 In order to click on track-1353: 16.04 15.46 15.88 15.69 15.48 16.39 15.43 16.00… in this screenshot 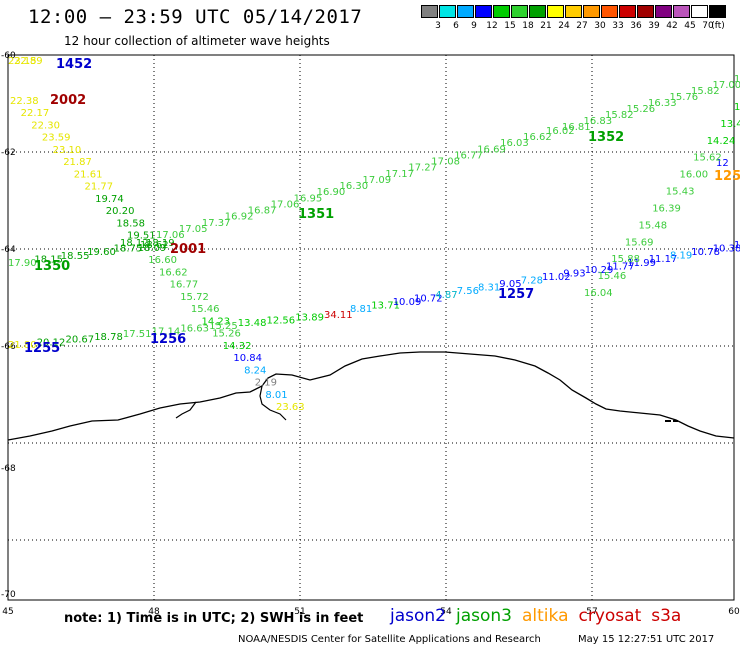, I will do `click(662, 200)`.